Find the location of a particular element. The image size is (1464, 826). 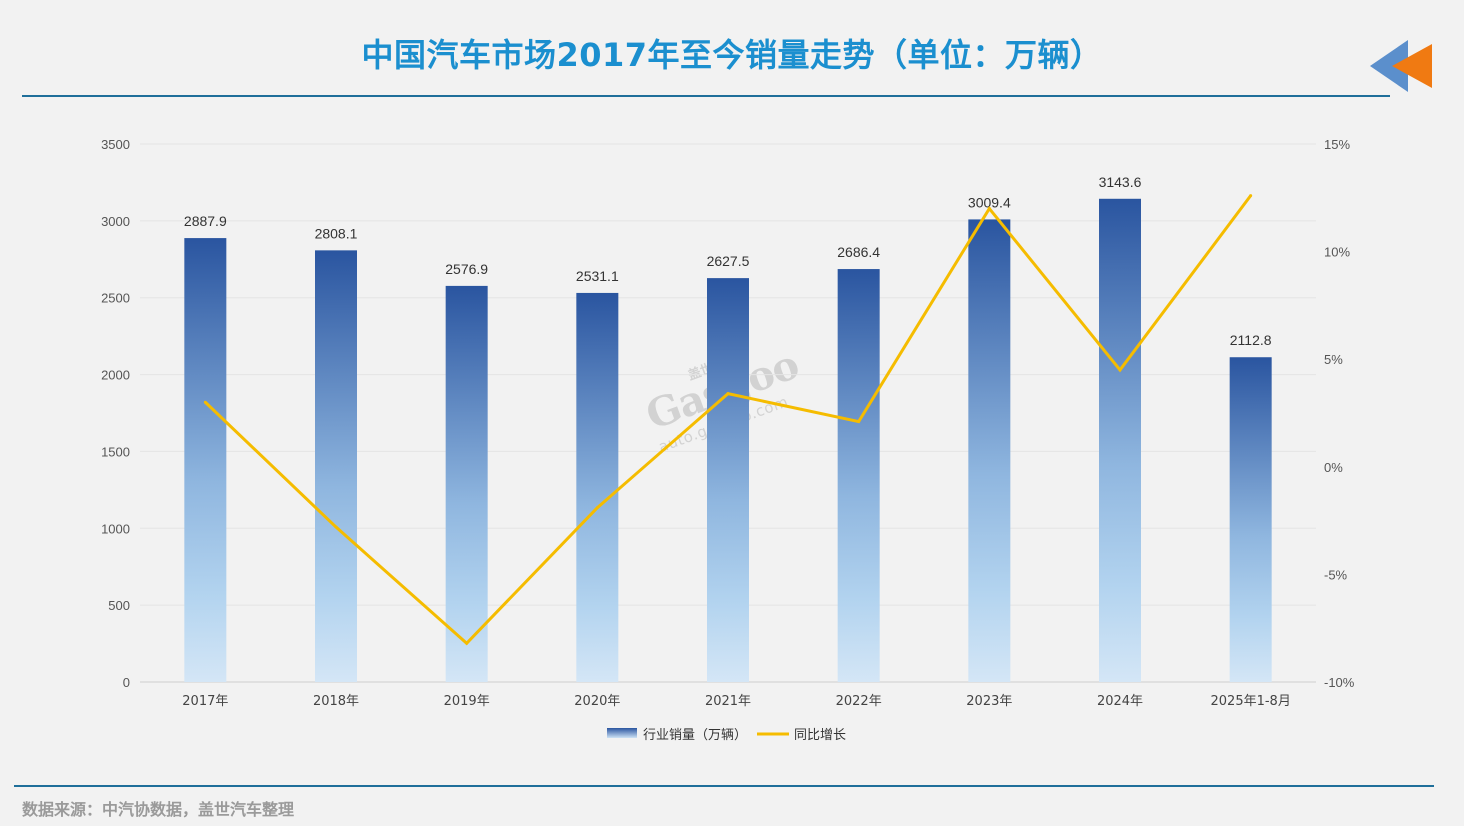

y-axis-right: -10% -5% 0% 5% 10% 15% is located at coordinates (1339, 413).